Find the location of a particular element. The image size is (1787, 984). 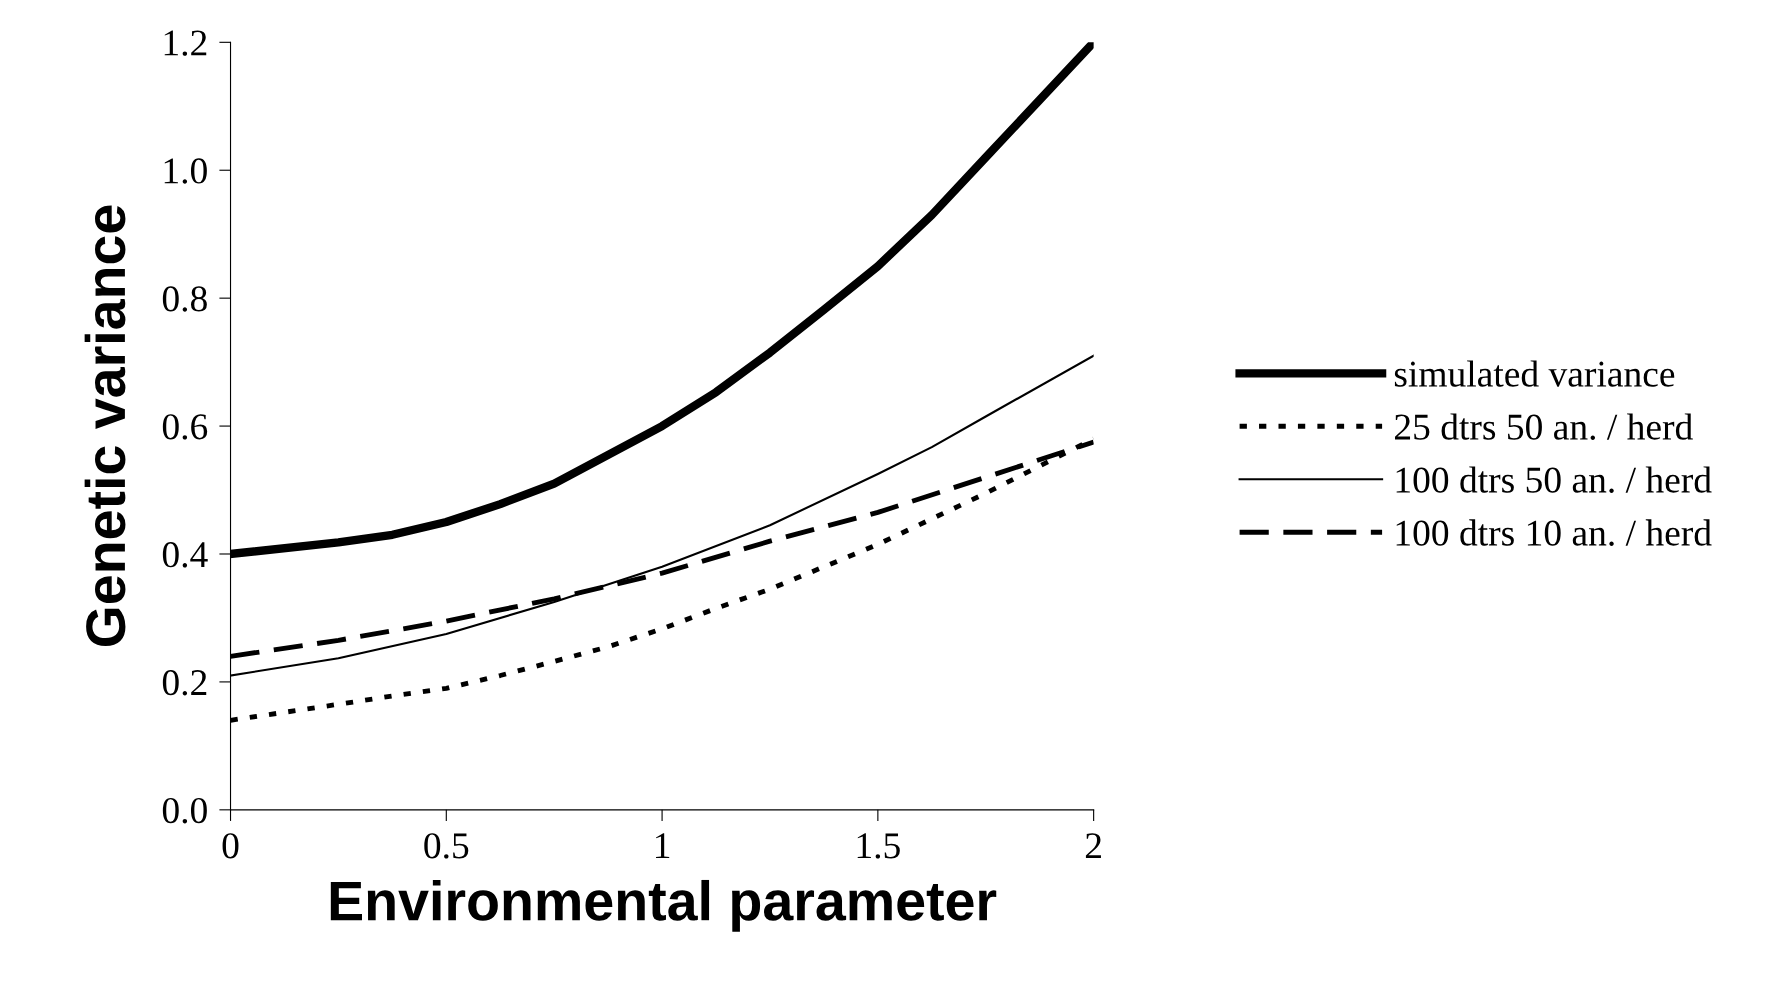

y-tick-label: 0.2 is located at coordinates (184, 682).